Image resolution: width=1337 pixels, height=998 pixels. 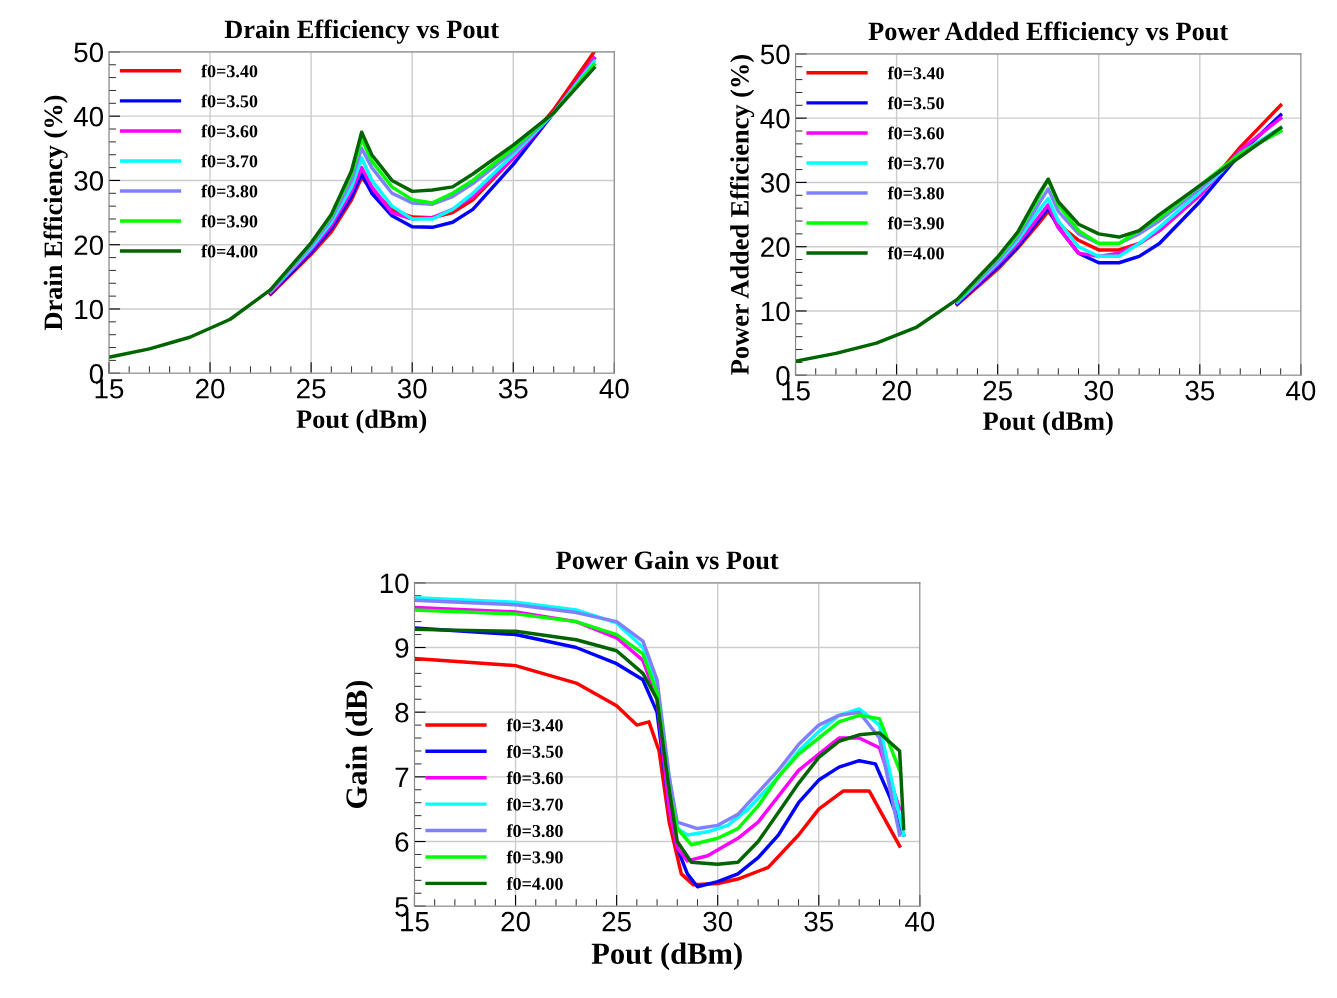 I want to click on chart-title: Drain Efficiency vs Pout, so click(x=361, y=31).